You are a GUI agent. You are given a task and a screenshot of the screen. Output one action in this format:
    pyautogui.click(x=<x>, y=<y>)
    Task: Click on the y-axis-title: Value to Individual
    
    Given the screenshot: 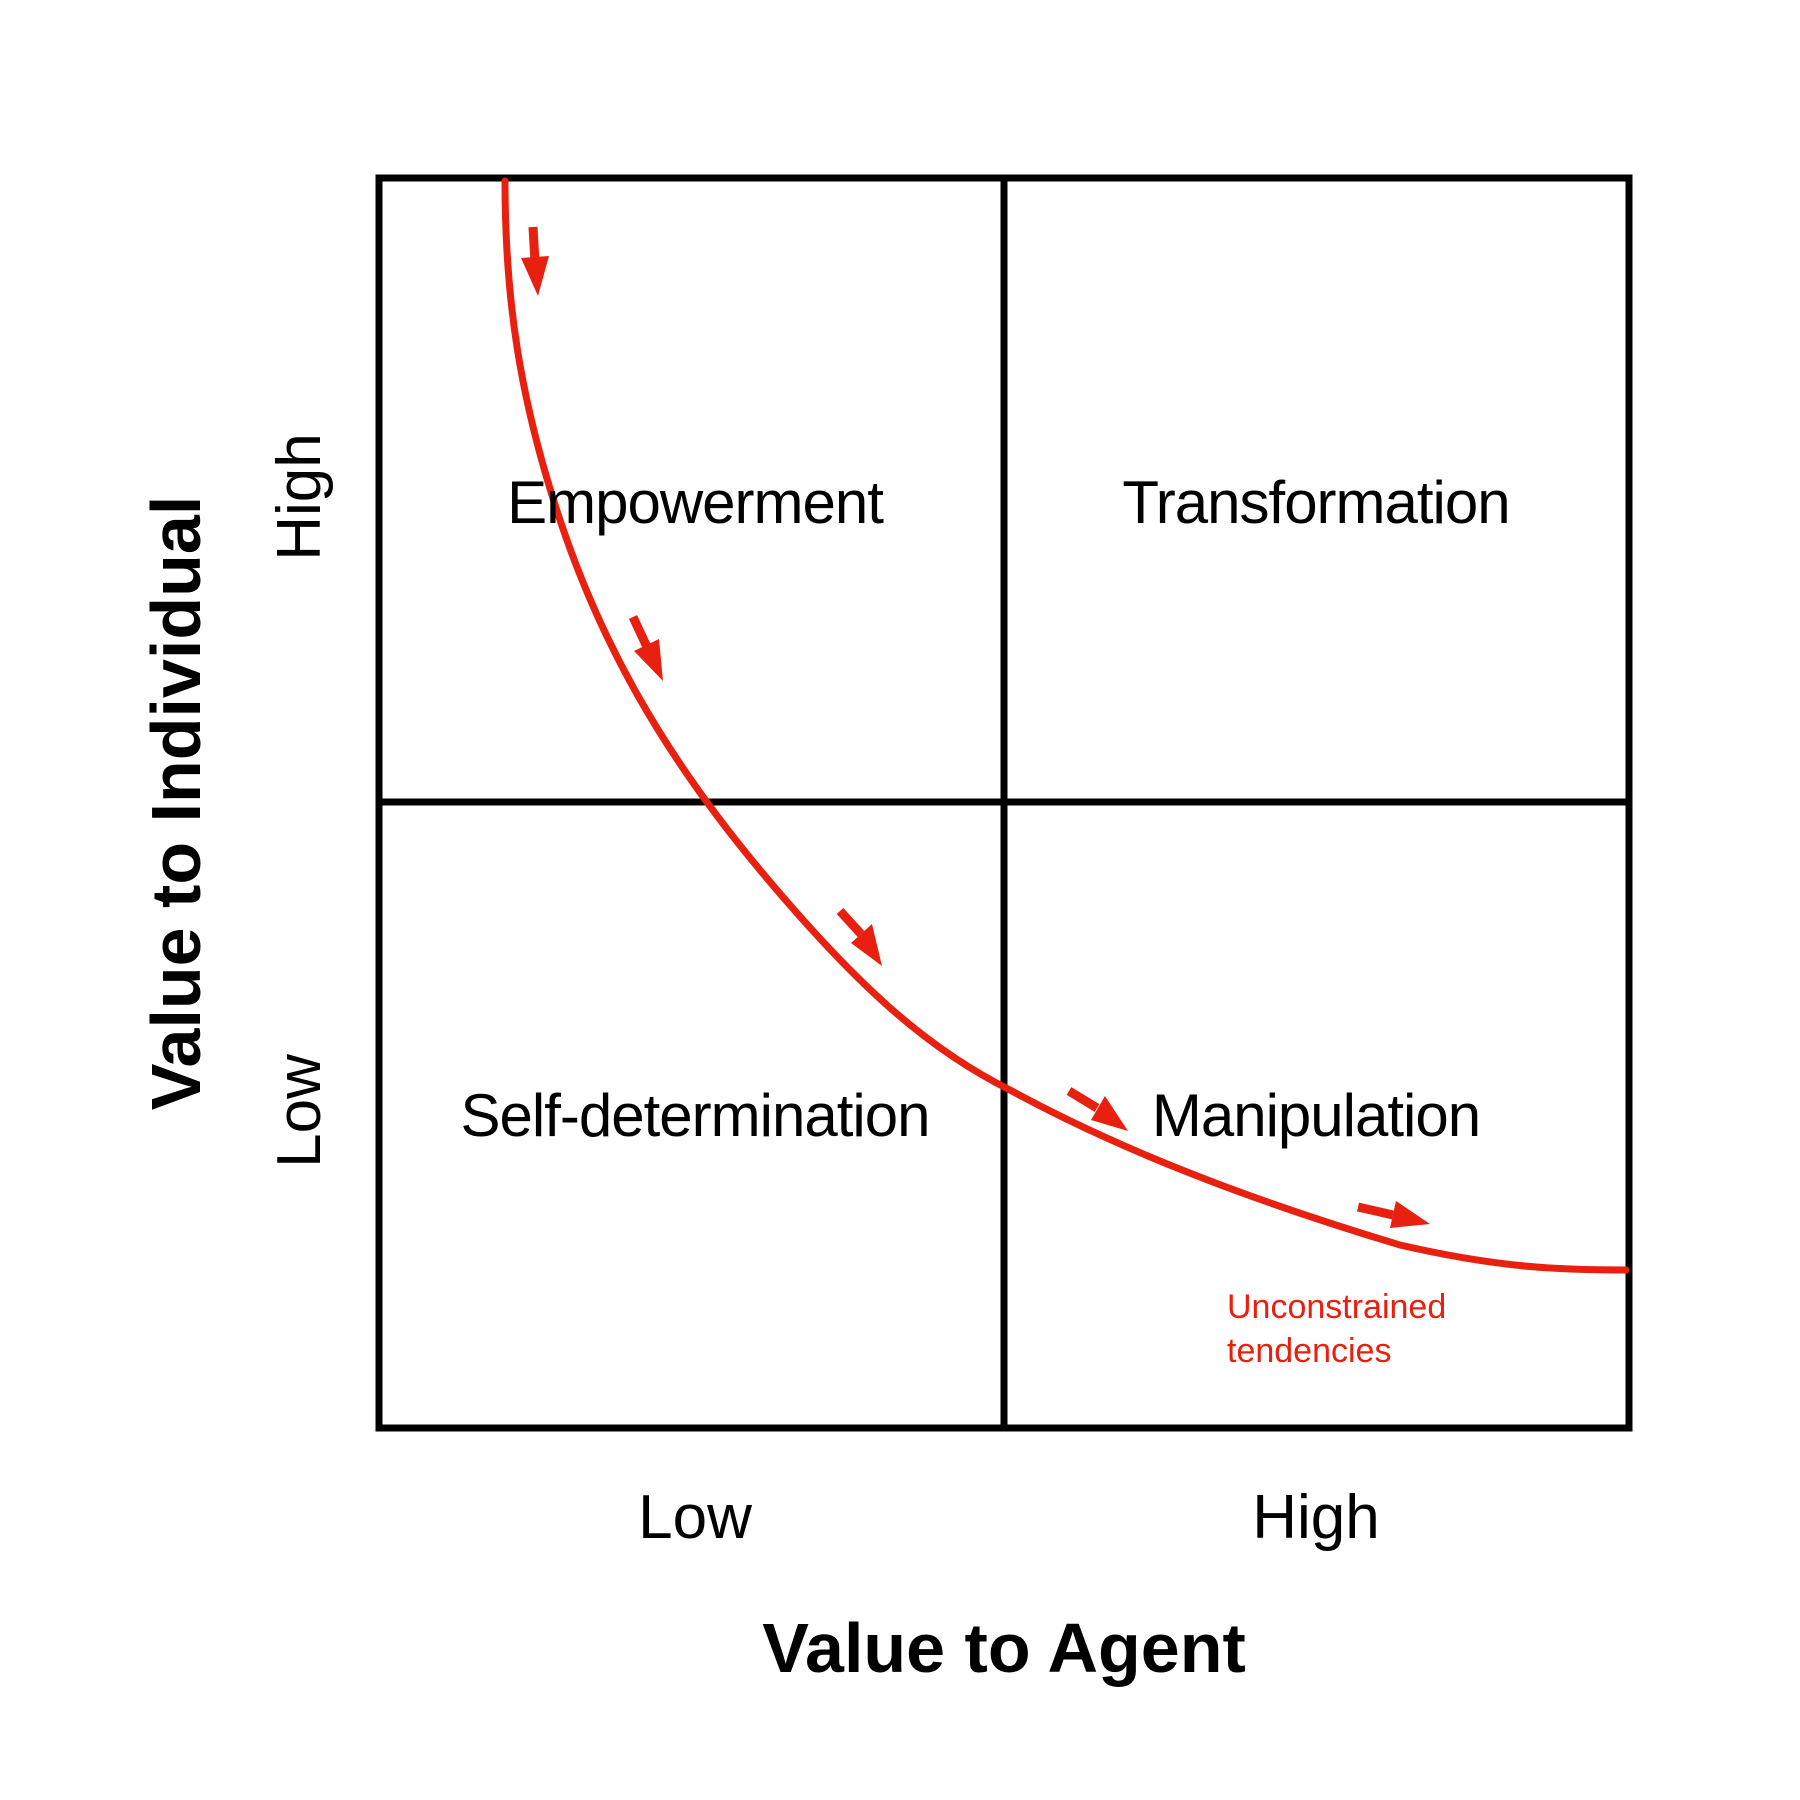 What is the action you would take?
    pyautogui.click(x=176, y=803)
    